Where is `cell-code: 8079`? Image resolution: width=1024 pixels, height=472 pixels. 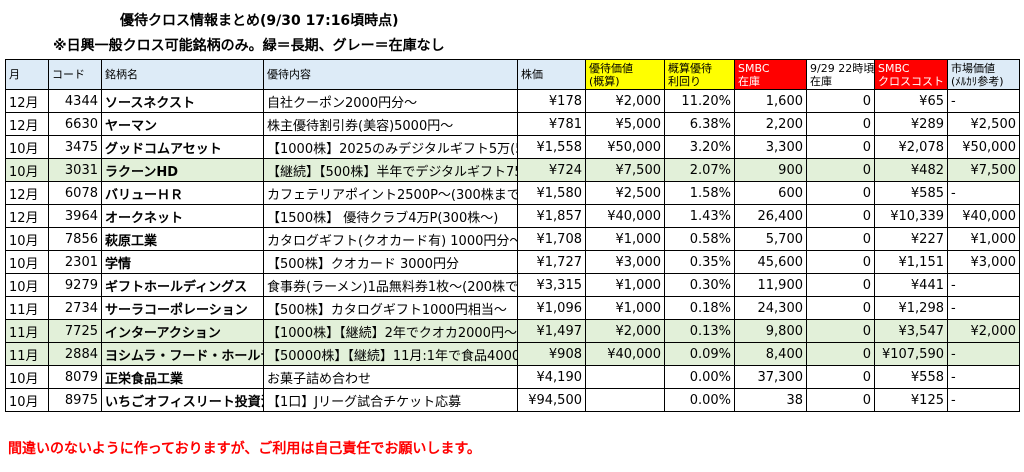 cell-code: 8079 is located at coordinates (75, 377).